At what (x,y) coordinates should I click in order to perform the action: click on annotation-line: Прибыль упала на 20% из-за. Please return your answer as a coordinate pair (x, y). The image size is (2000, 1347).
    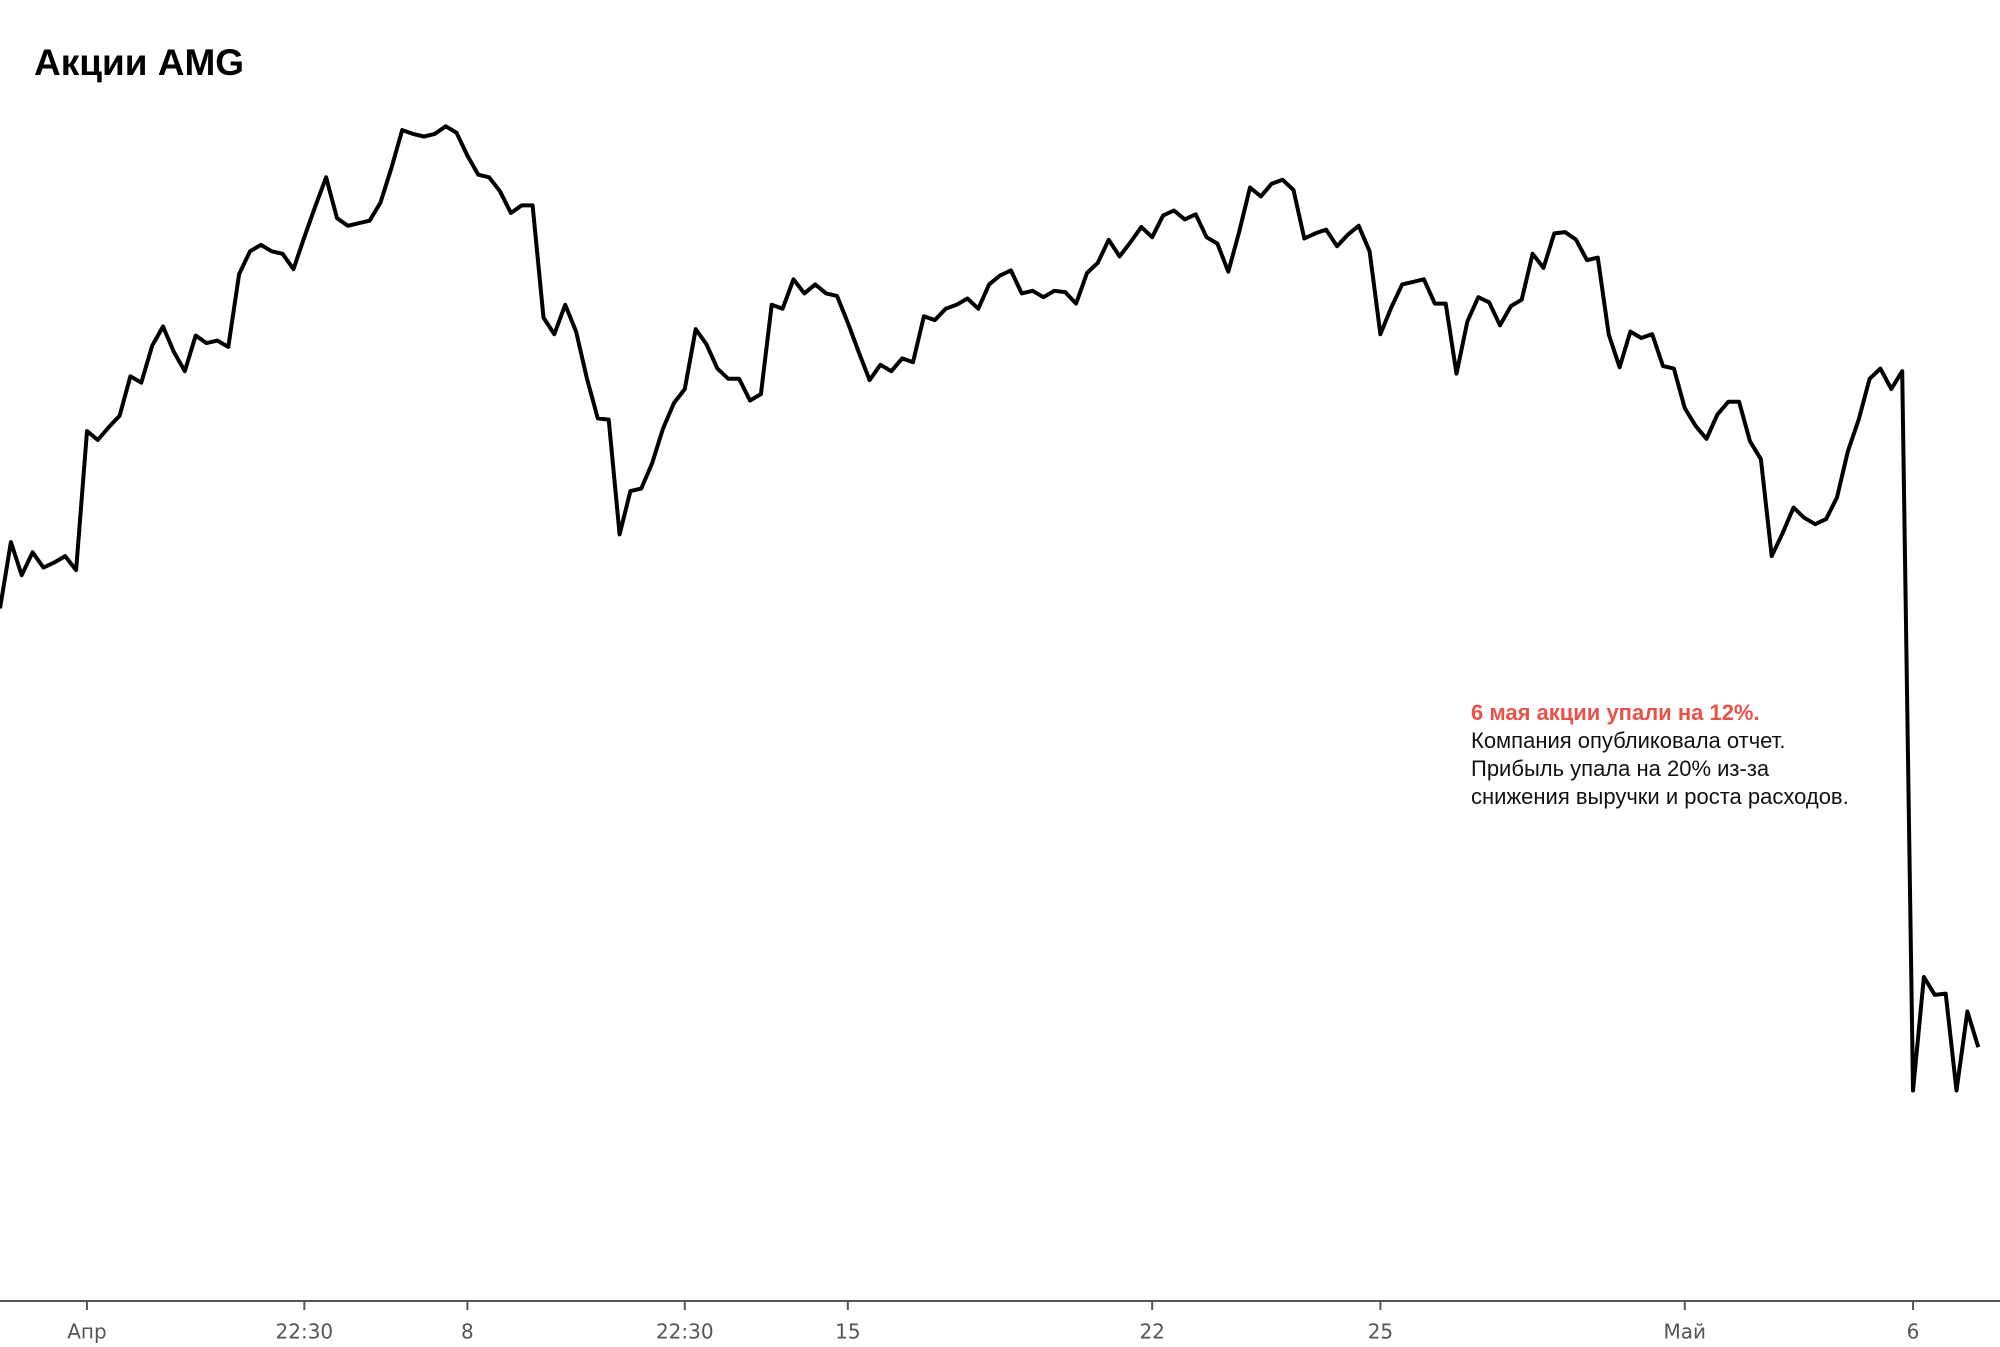
    Looking at the image, I should click on (1620, 768).